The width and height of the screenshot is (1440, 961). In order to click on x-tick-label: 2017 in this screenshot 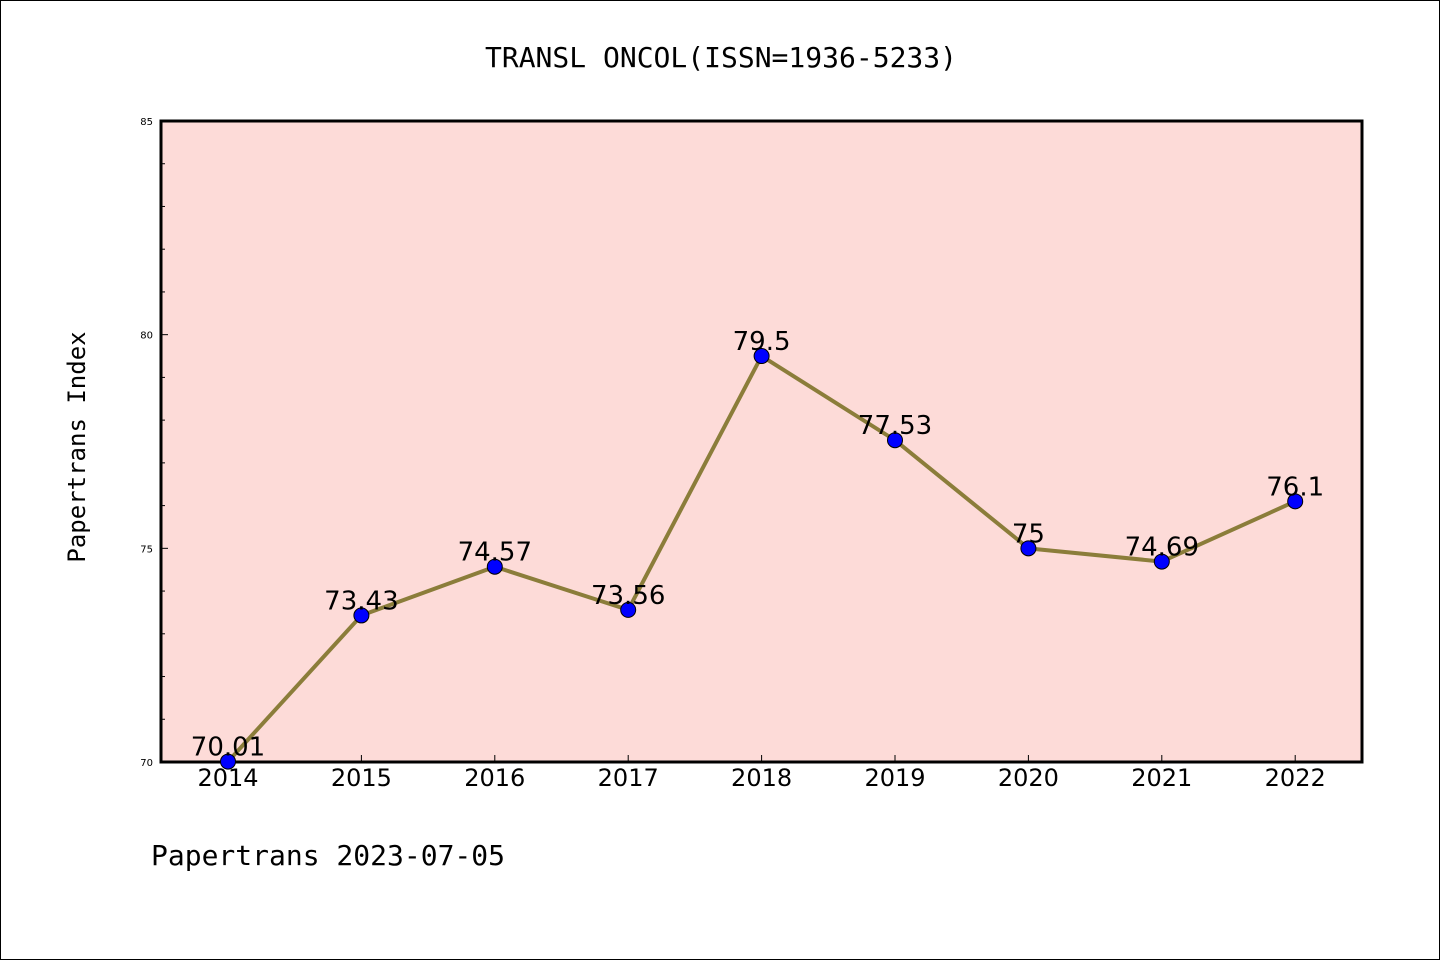, I will do `click(628, 778)`.